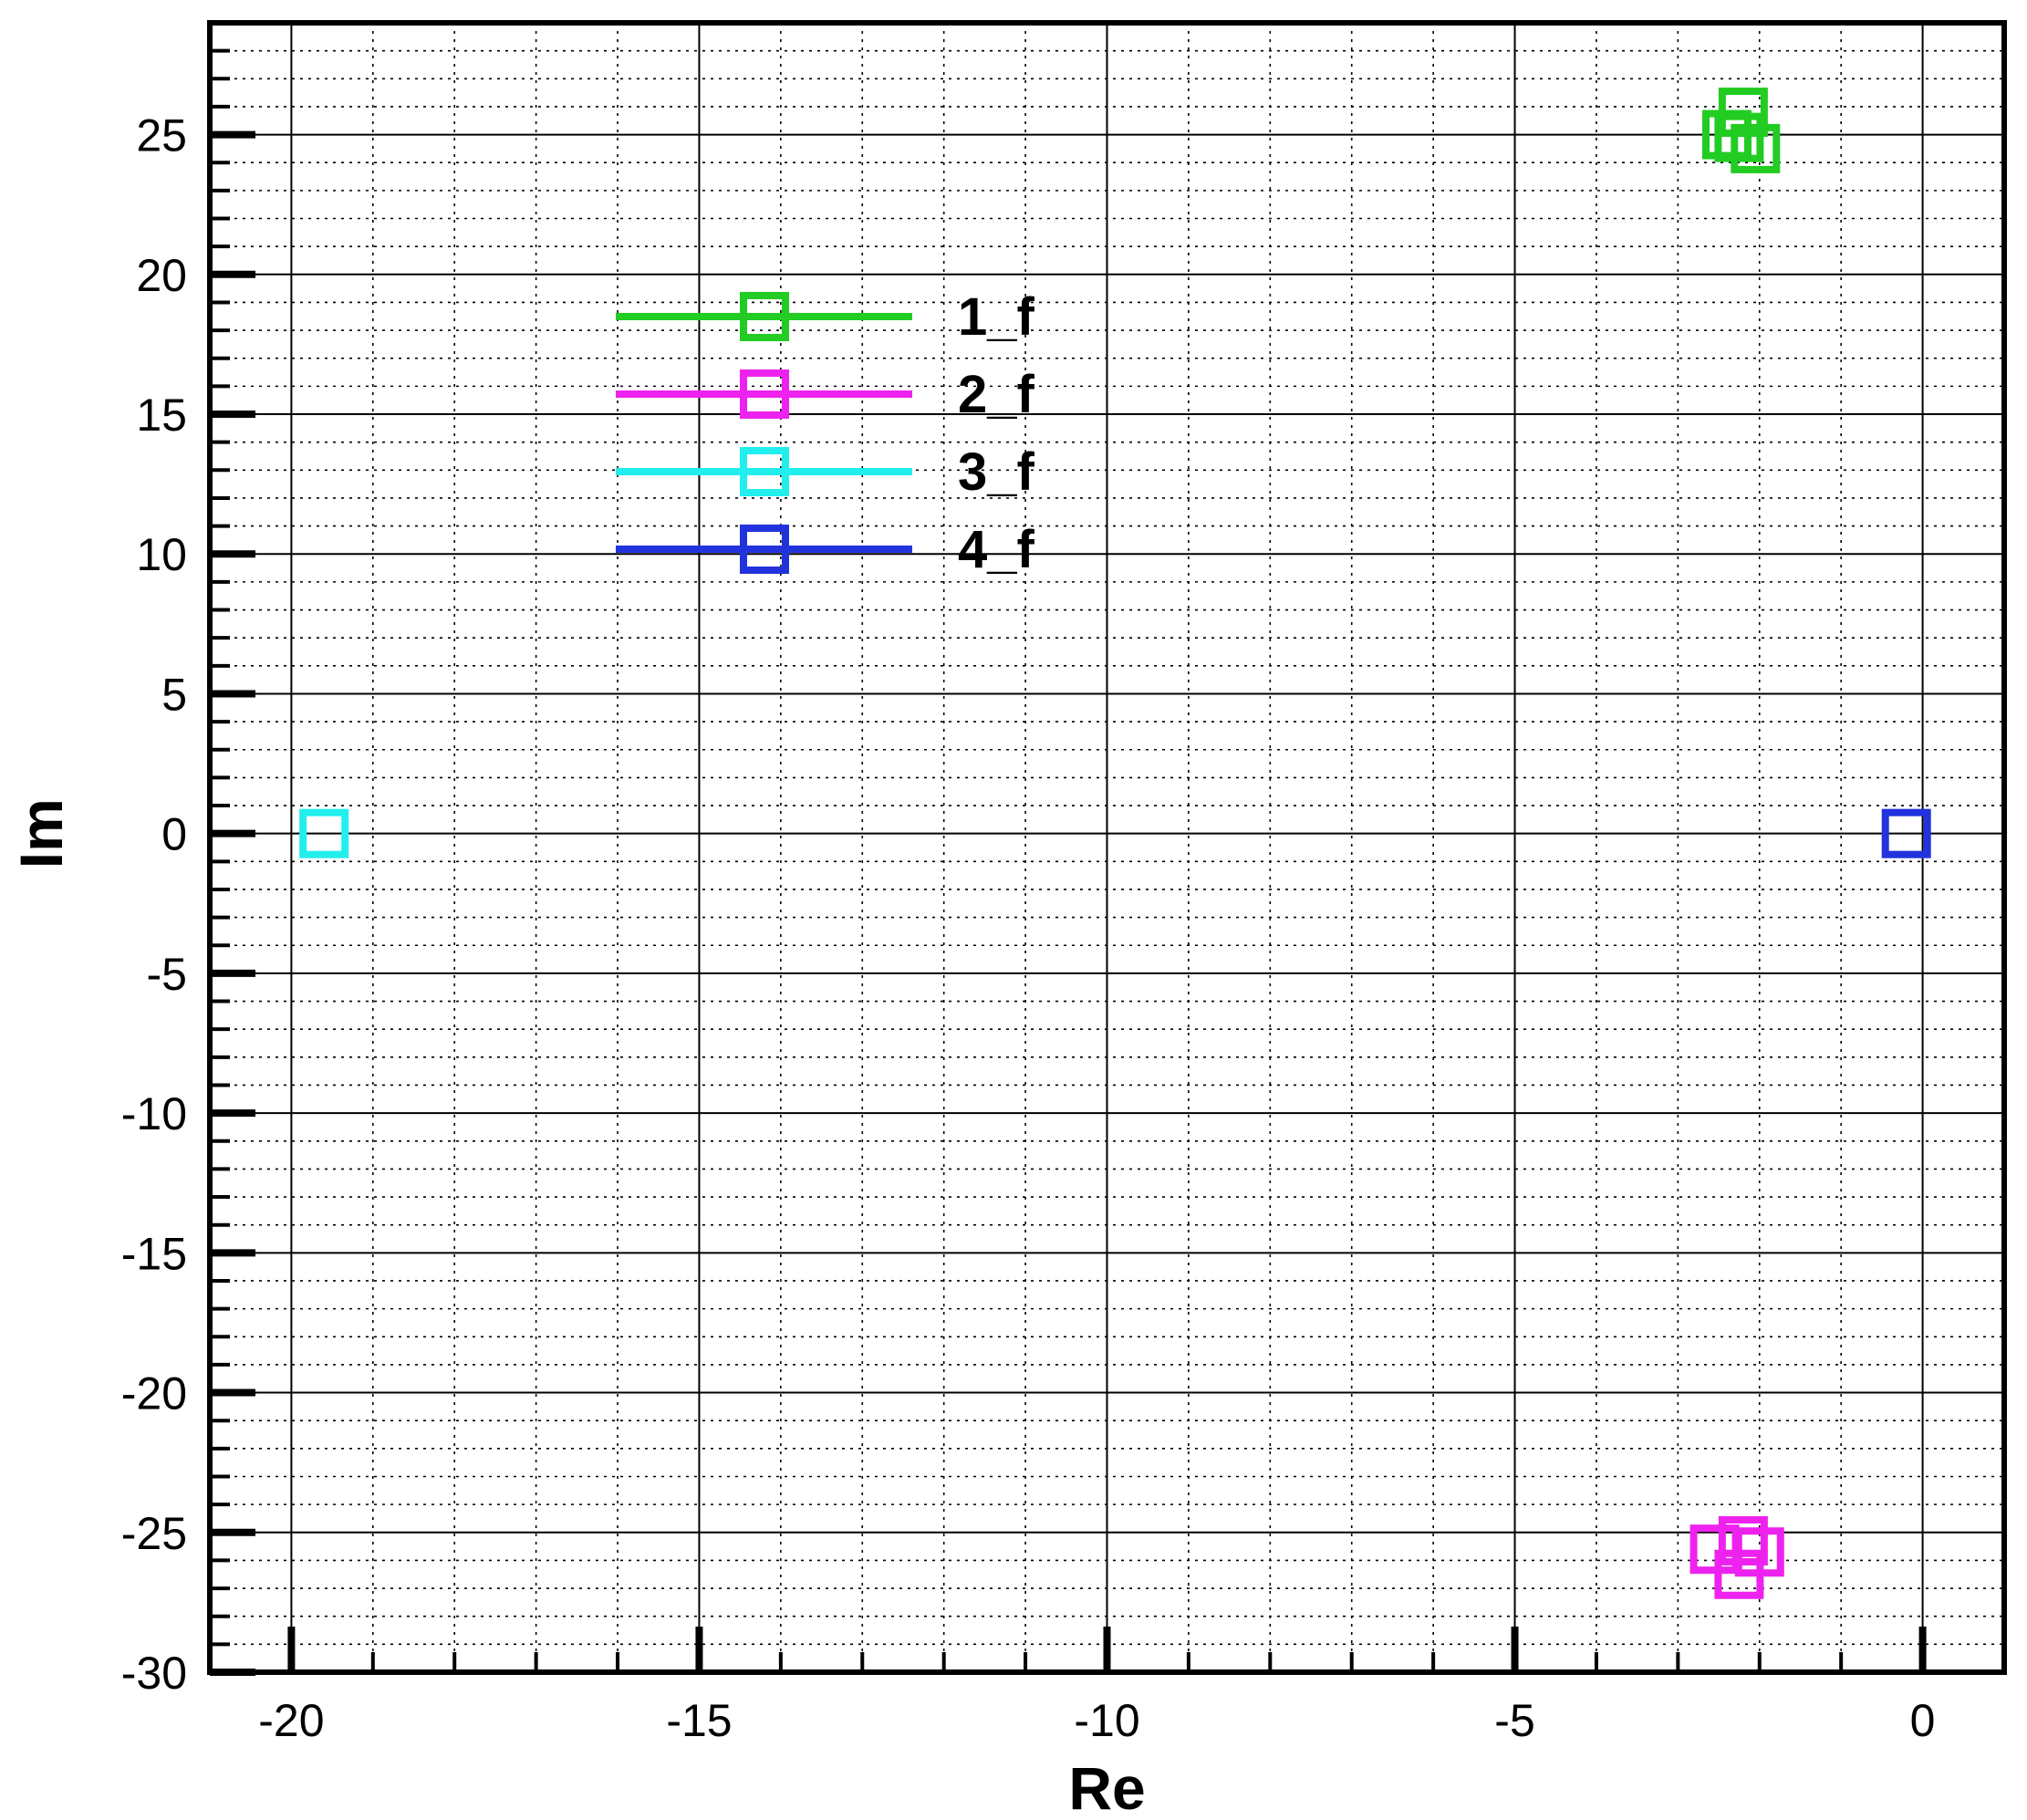 This screenshot has height=1820, width=2027. Describe the element at coordinates (161, 415) in the screenshot. I see `y-tick-label: 15` at that location.